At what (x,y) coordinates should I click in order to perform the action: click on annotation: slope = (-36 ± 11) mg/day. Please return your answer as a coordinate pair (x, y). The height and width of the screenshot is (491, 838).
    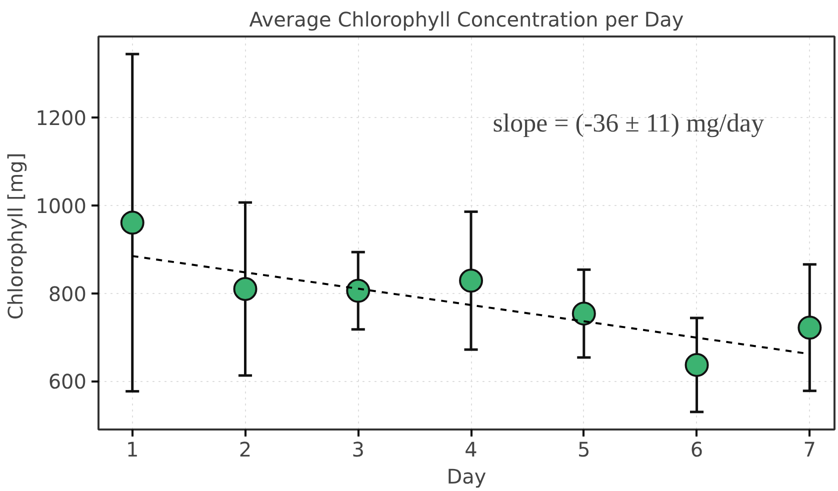
    Looking at the image, I should click on (628, 123).